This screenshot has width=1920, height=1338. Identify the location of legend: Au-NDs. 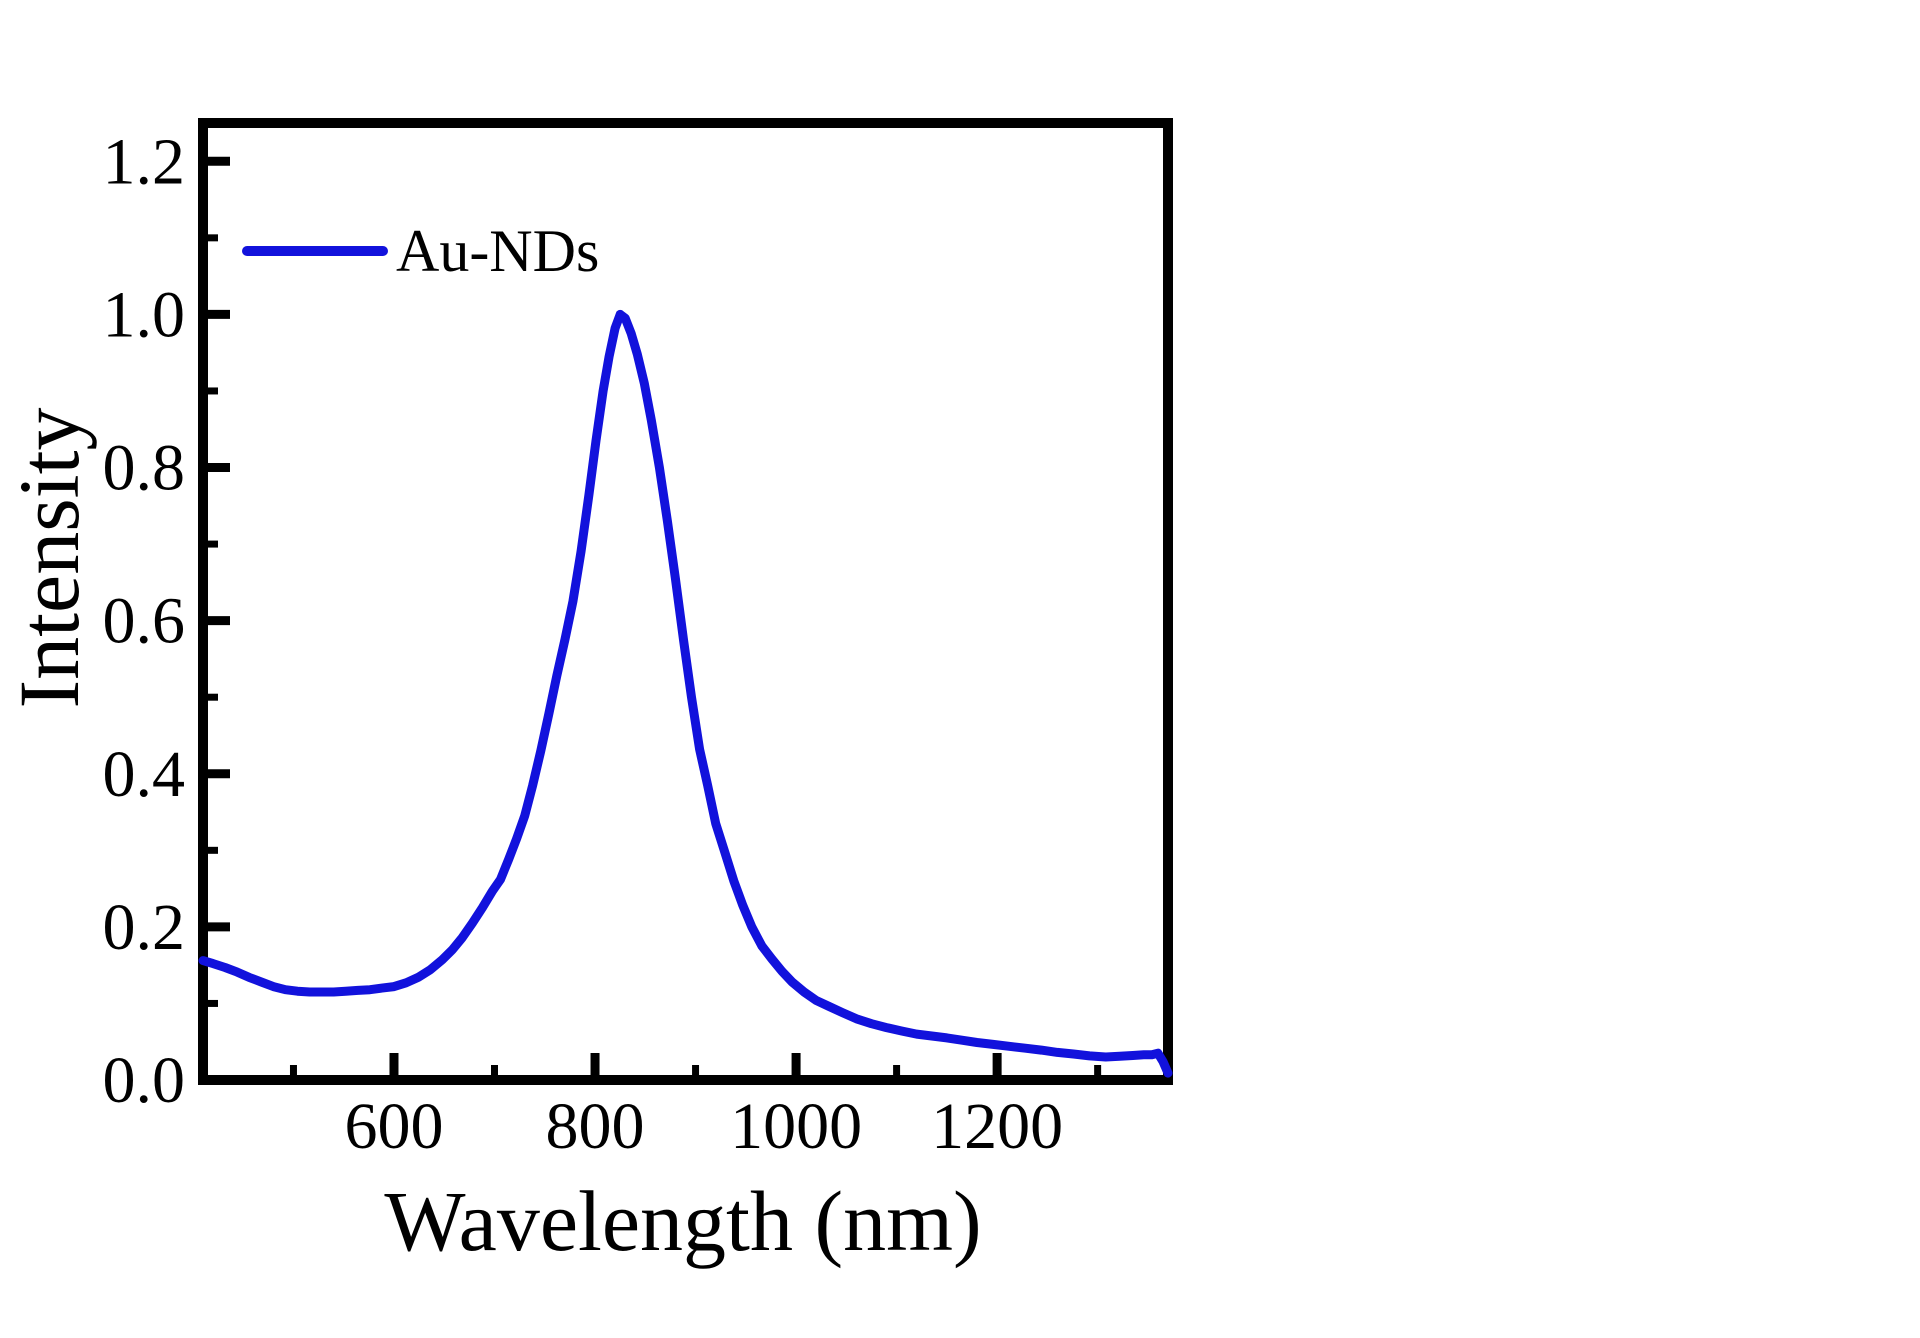
(420, 251).